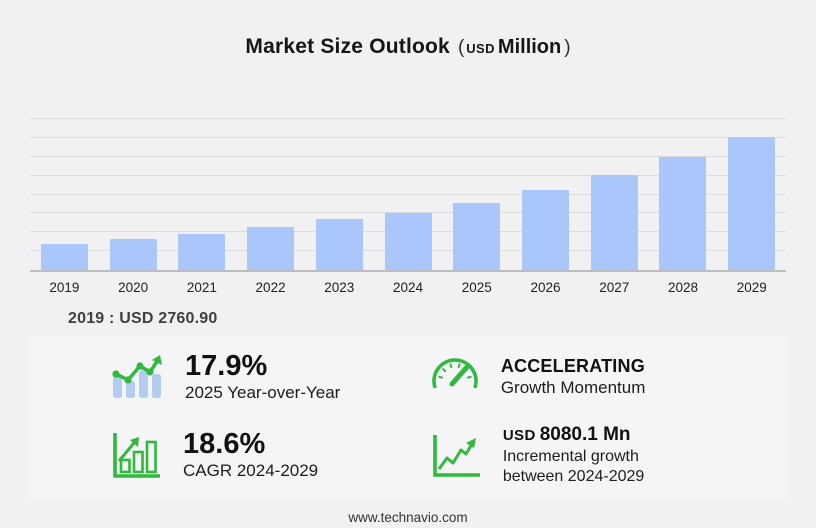 Image resolution: width=816 pixels, height=528 pixels. What do you see at coordinates (456, 455) in the screenshot?
I see `line-growth-arrow-icon` at bounding box center [456, 455].